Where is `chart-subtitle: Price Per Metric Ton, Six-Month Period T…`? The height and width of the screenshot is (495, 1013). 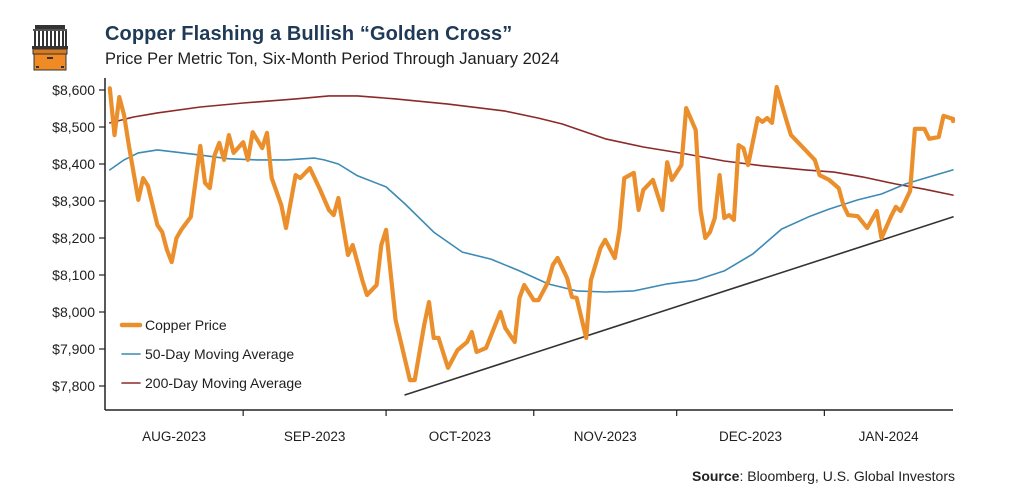
chart-subtitle: Price Per Metric Ton, Six-Month Period T… is located at coordinates (332, 59).